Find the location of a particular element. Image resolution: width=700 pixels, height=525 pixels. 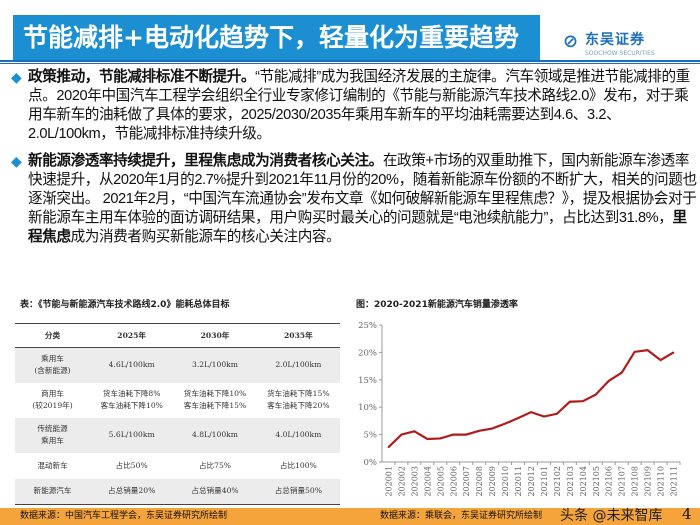

page-title: 节能减排+电动化趋势下，轻量化为重要趋势 is located at coordinates (276, 37).